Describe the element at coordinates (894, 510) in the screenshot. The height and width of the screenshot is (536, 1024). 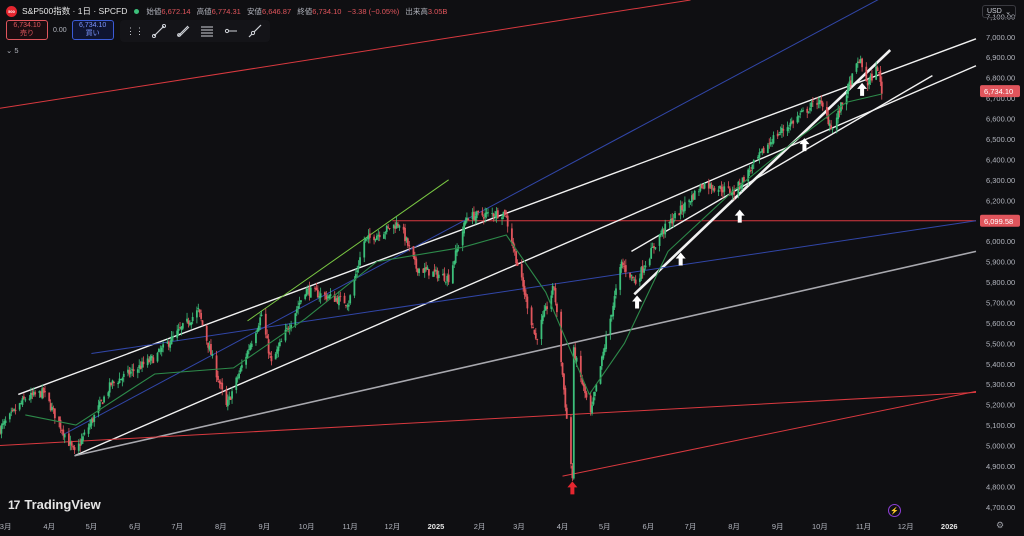
I see `lightning-icon: ⚡` at that location.